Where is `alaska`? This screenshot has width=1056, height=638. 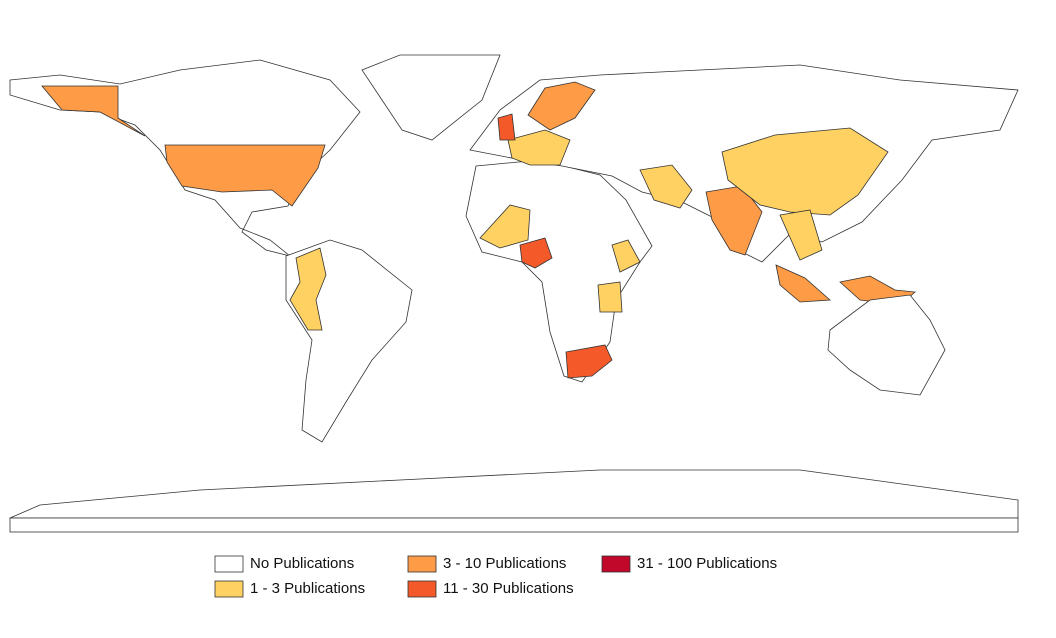
alaska is located at coordinates (93, 111).